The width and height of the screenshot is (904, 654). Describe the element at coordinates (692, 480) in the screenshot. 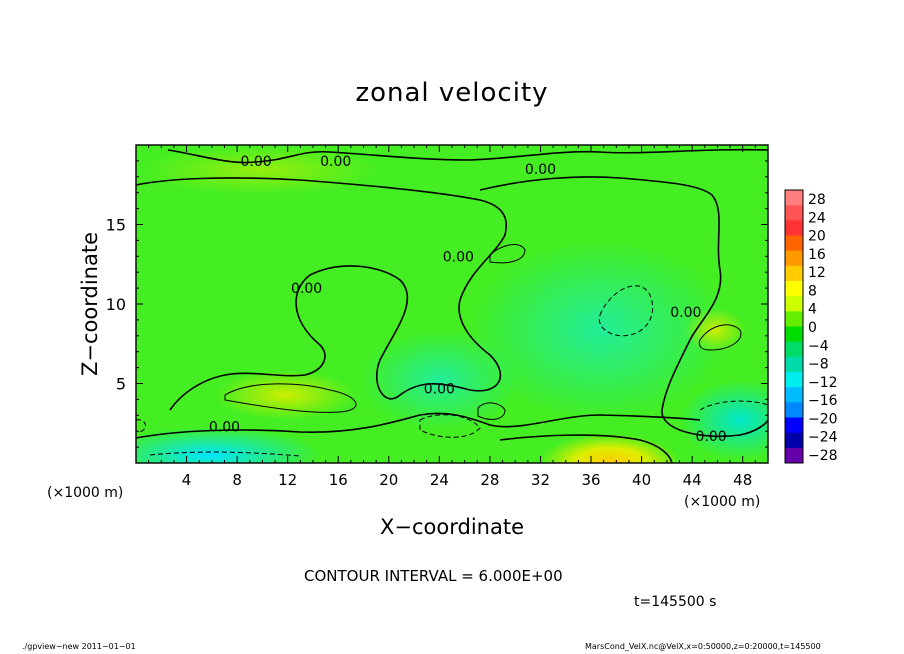

I see `x-tick-label: 44` at that location.